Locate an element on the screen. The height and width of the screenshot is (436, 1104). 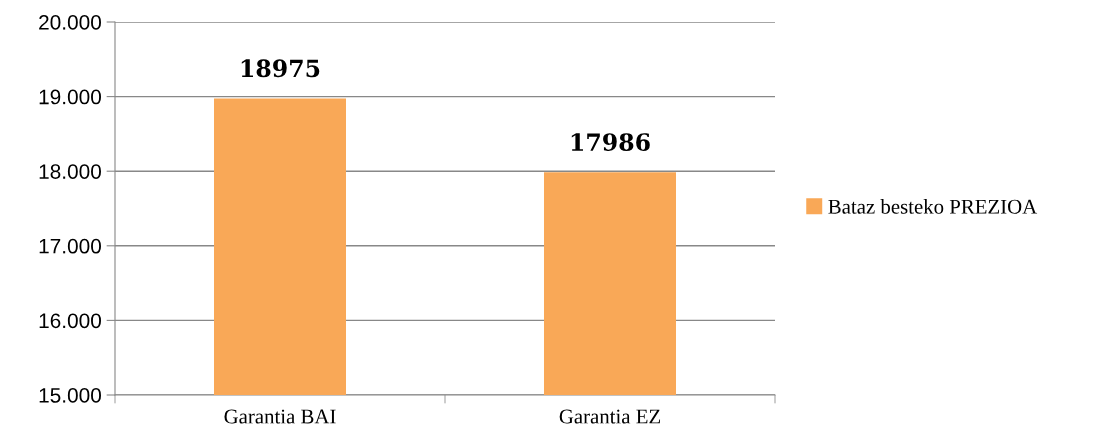
y-tick-label: 17.000 is located at coordinates (70, 246).